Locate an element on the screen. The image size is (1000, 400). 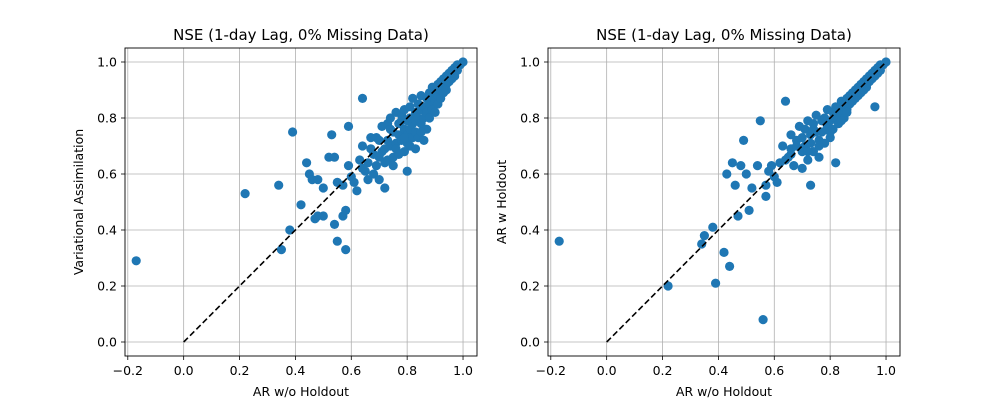
y-axis-label: Variational Assimilation is located at coordinates (78, 202).